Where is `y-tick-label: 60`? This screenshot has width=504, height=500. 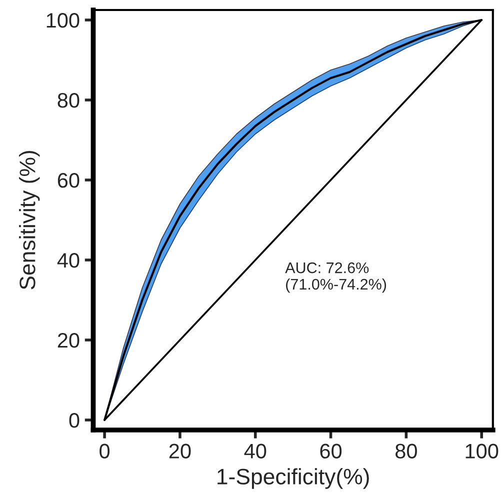
y-tick-label: 60 is located at coordinates (69, 180).